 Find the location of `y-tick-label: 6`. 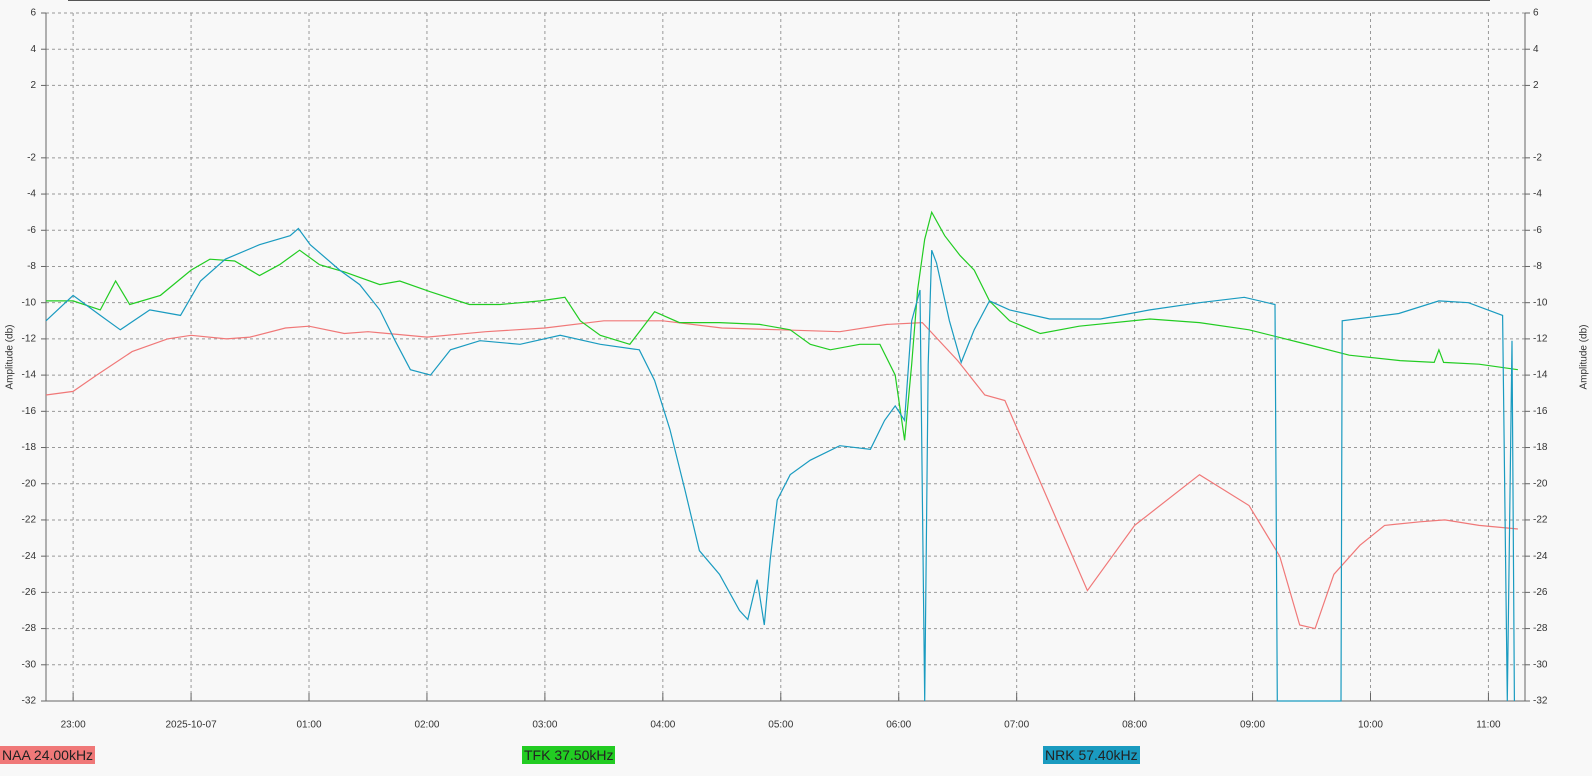

y-tick-label: 6 is located at coordinates (33, 13).